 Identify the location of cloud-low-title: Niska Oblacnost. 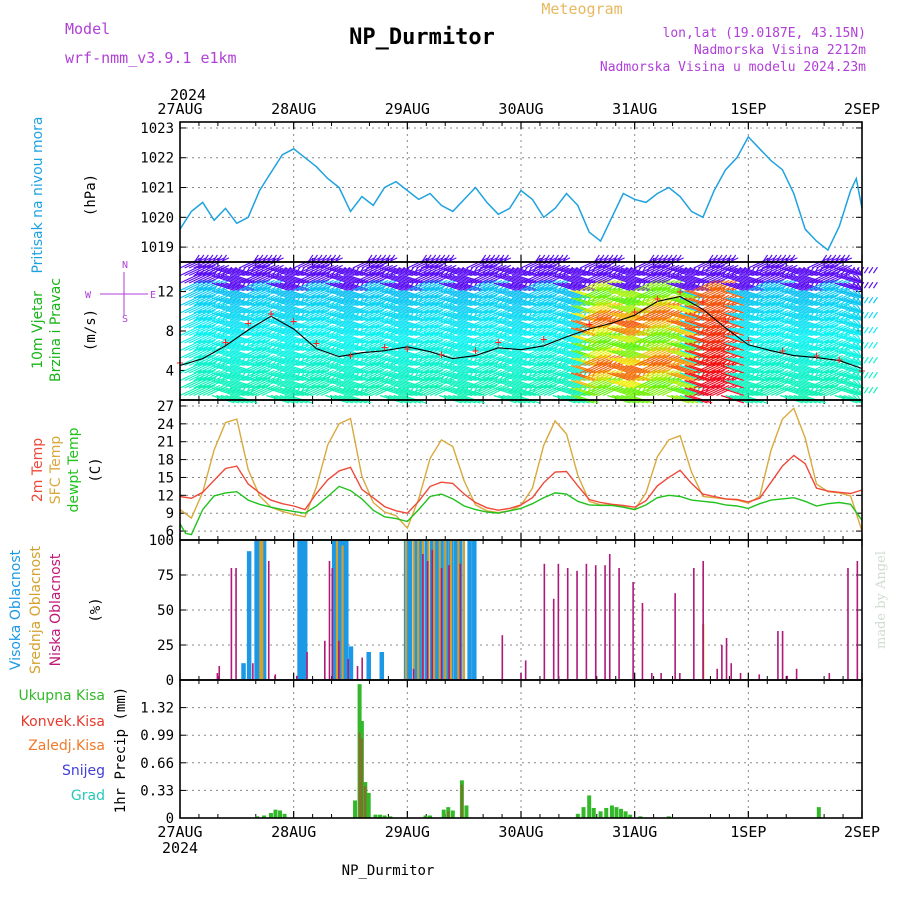
(56, 609).